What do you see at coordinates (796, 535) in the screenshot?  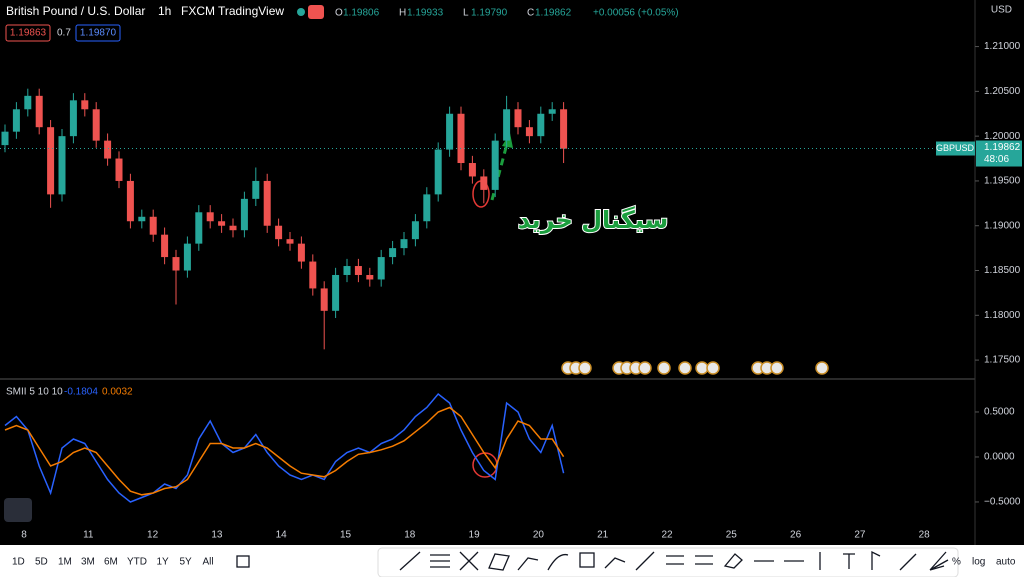 I see `date-label: 26` at bounding box center [796, 535].